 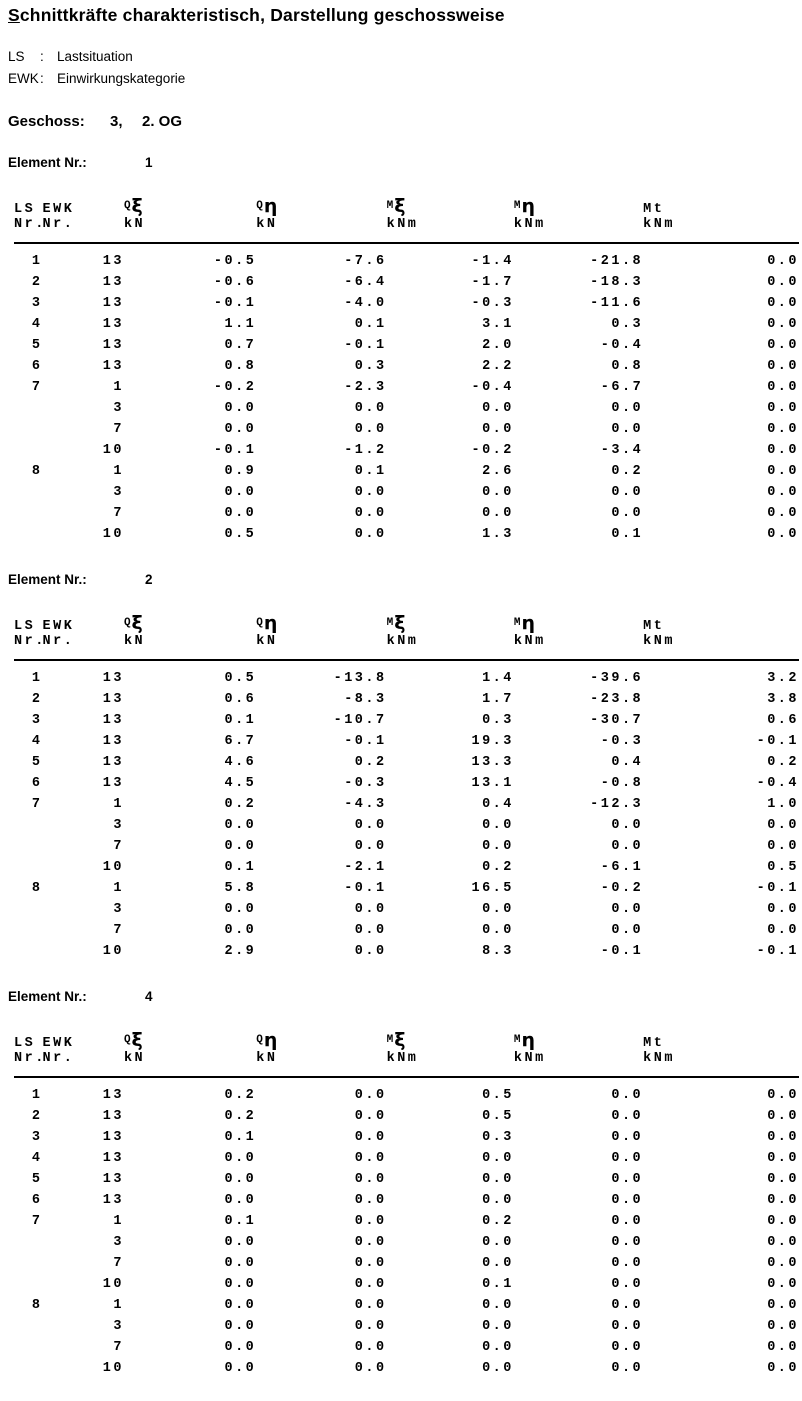 I want to click on units-row: Nr. Nr. kN kN kNm kNm kNm, so click(x=406, y=1064).